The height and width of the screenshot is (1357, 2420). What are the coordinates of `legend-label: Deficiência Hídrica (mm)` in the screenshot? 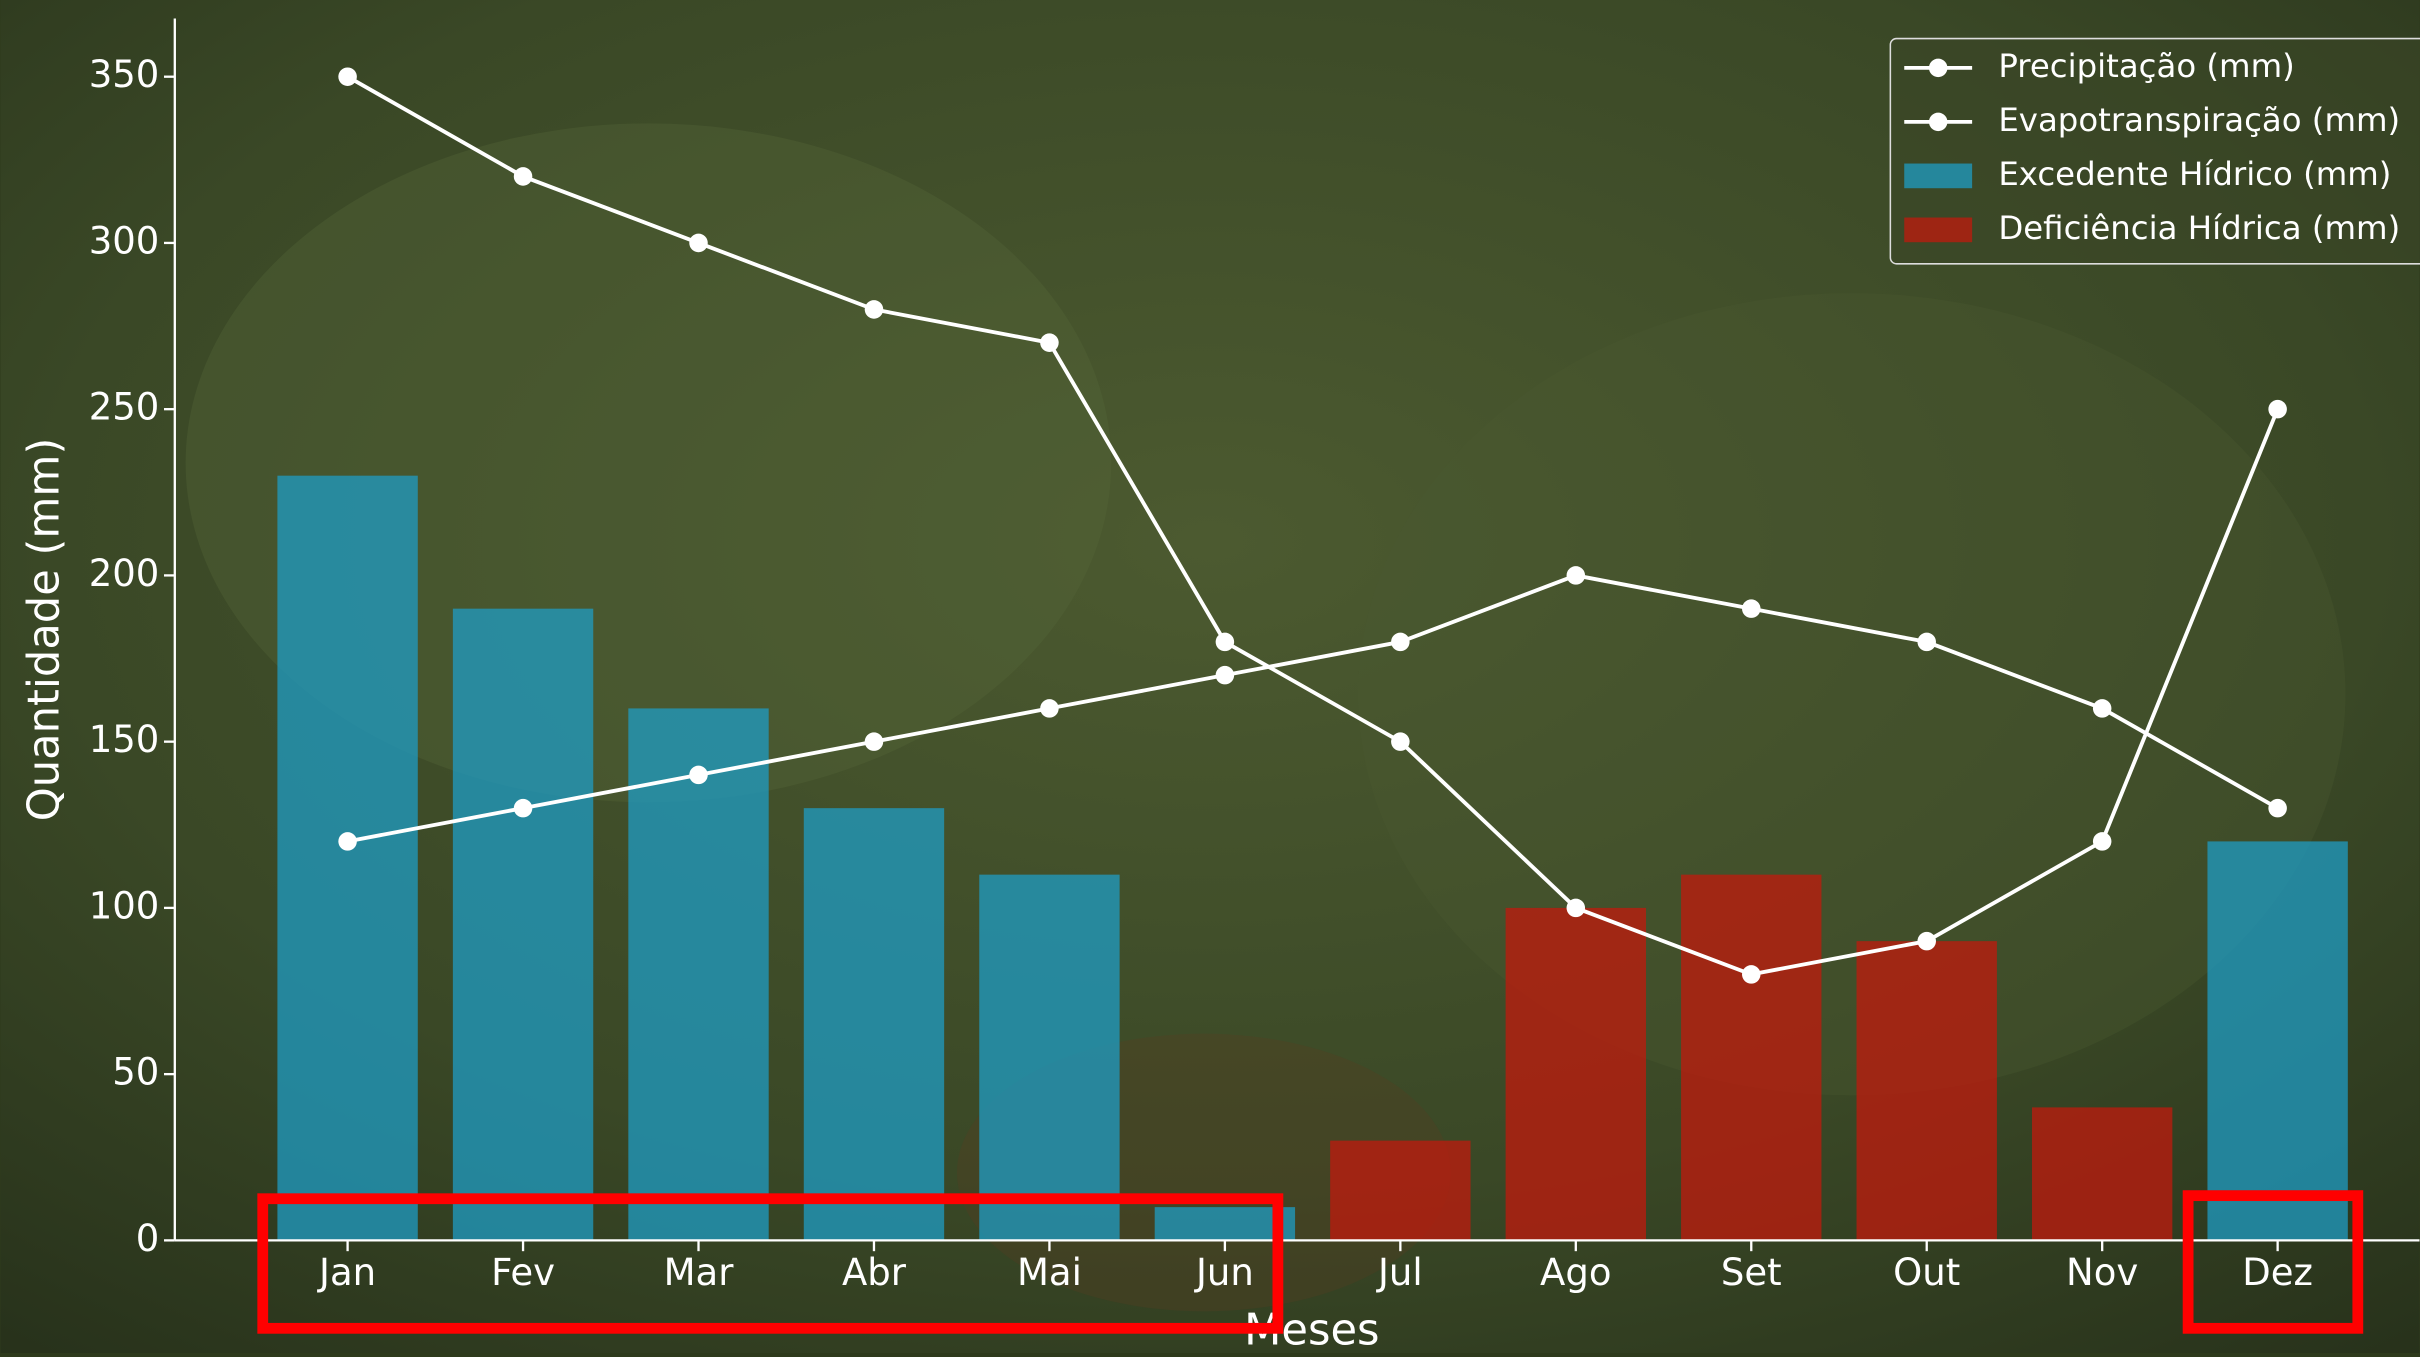 It's located at (2199, 228).